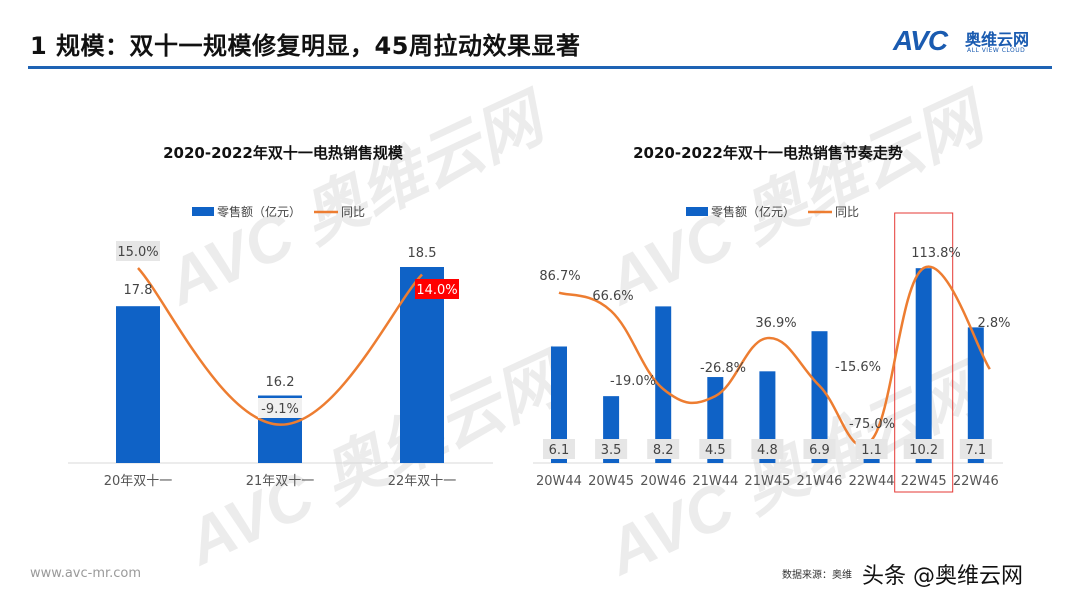 Image resolution: width=1080 pixels, height=608 pixels. Describe the element at coordinates (612, 296) in the screenshot. I see `yoy-label: 66.6%` at that location.